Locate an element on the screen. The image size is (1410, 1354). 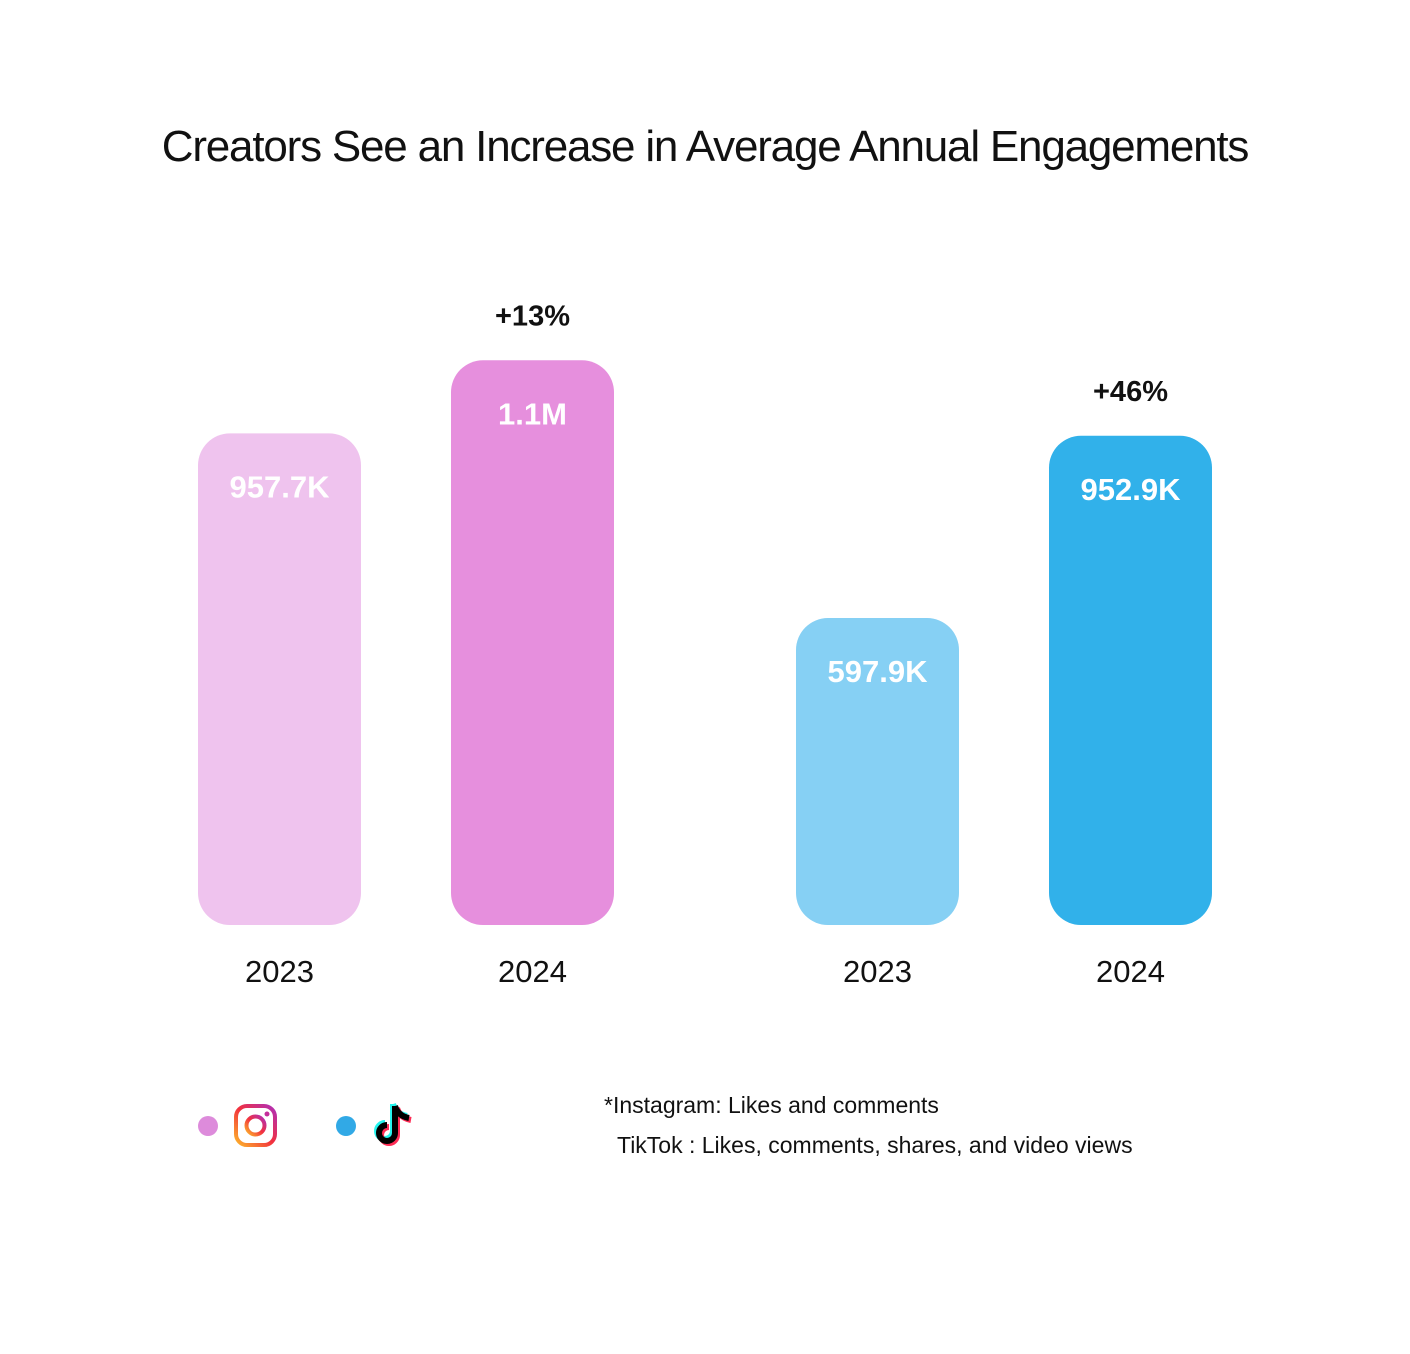
bar-value-label: 952.9K is located at coordinates (1131, 489).